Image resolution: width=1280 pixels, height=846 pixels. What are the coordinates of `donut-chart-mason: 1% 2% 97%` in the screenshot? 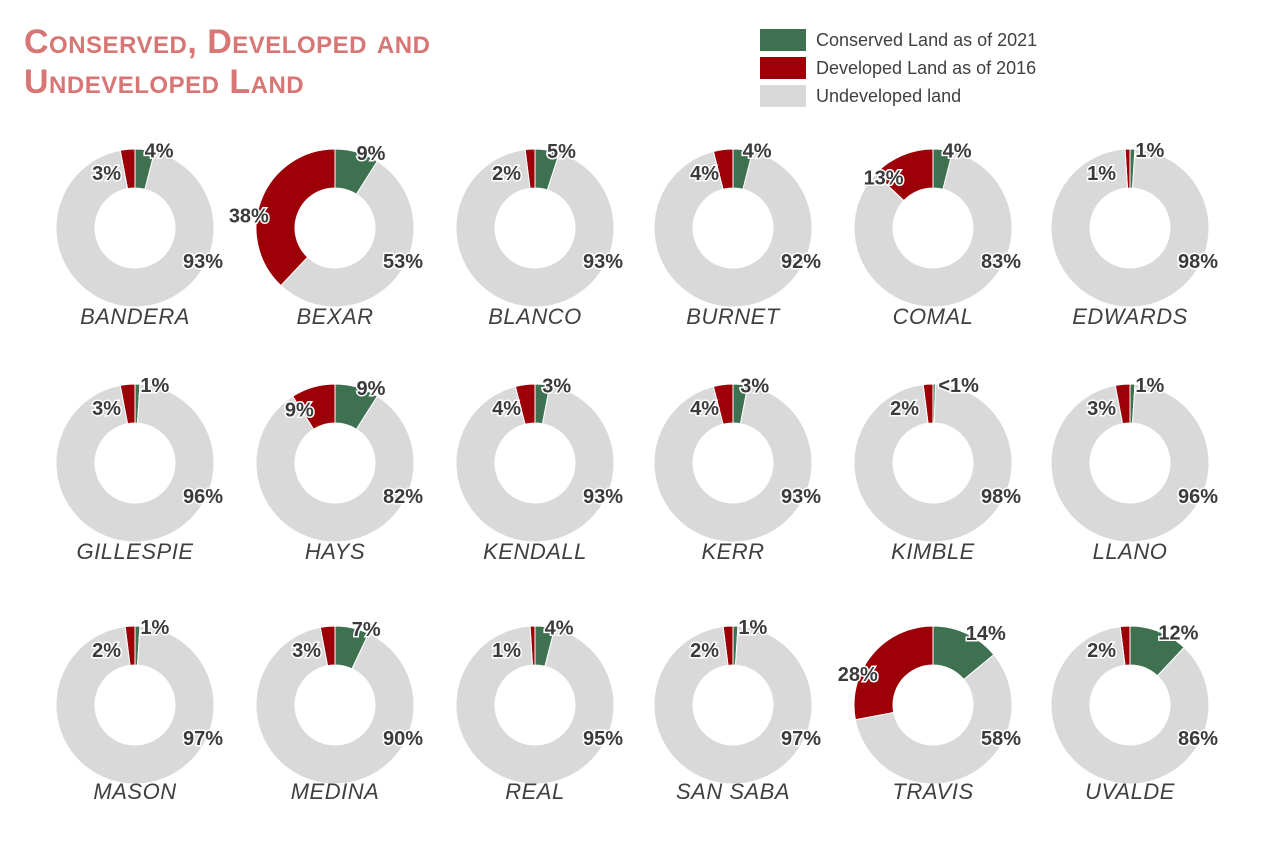 It's located at (140, 700).